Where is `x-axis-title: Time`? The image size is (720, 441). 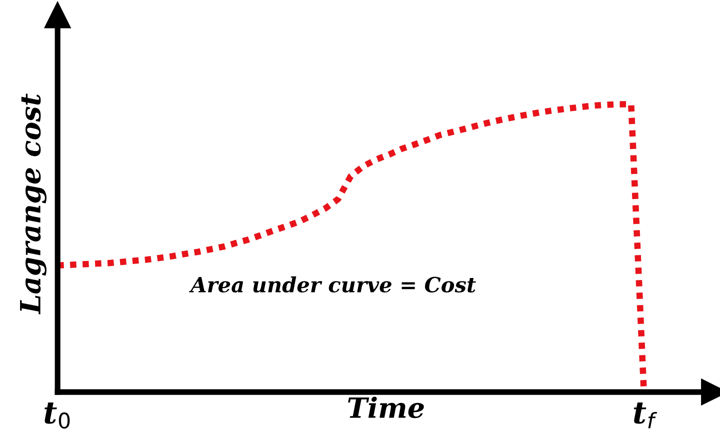
x-axis-title: Time is located at coordinates (386, 407).